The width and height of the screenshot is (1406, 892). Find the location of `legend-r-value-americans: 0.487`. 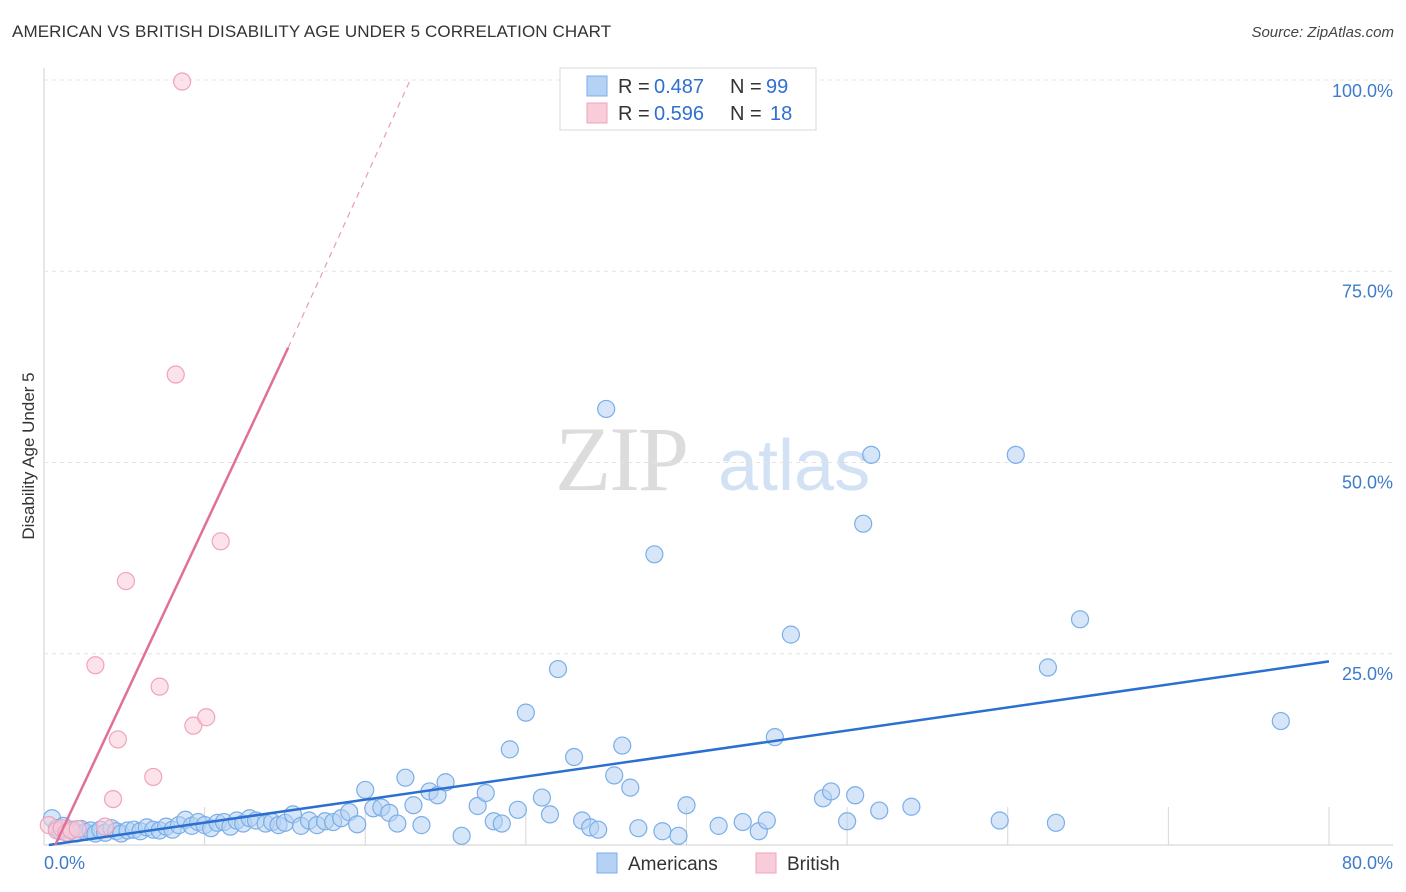

legend-r-value-americans: 0.487 is located at coordinates (679, 87).